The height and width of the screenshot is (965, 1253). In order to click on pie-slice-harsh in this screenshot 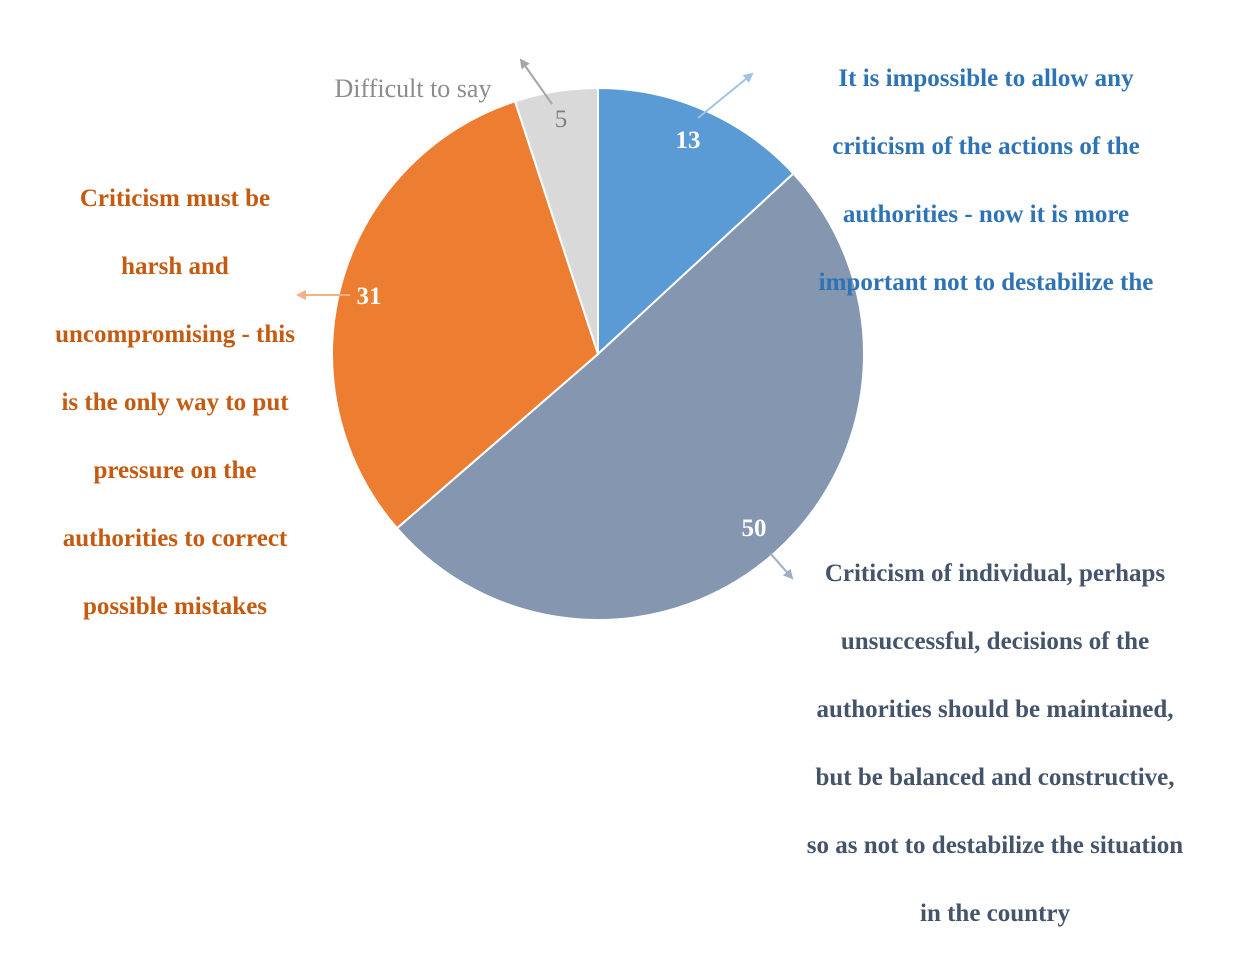, I will do `click(465, 315)`.